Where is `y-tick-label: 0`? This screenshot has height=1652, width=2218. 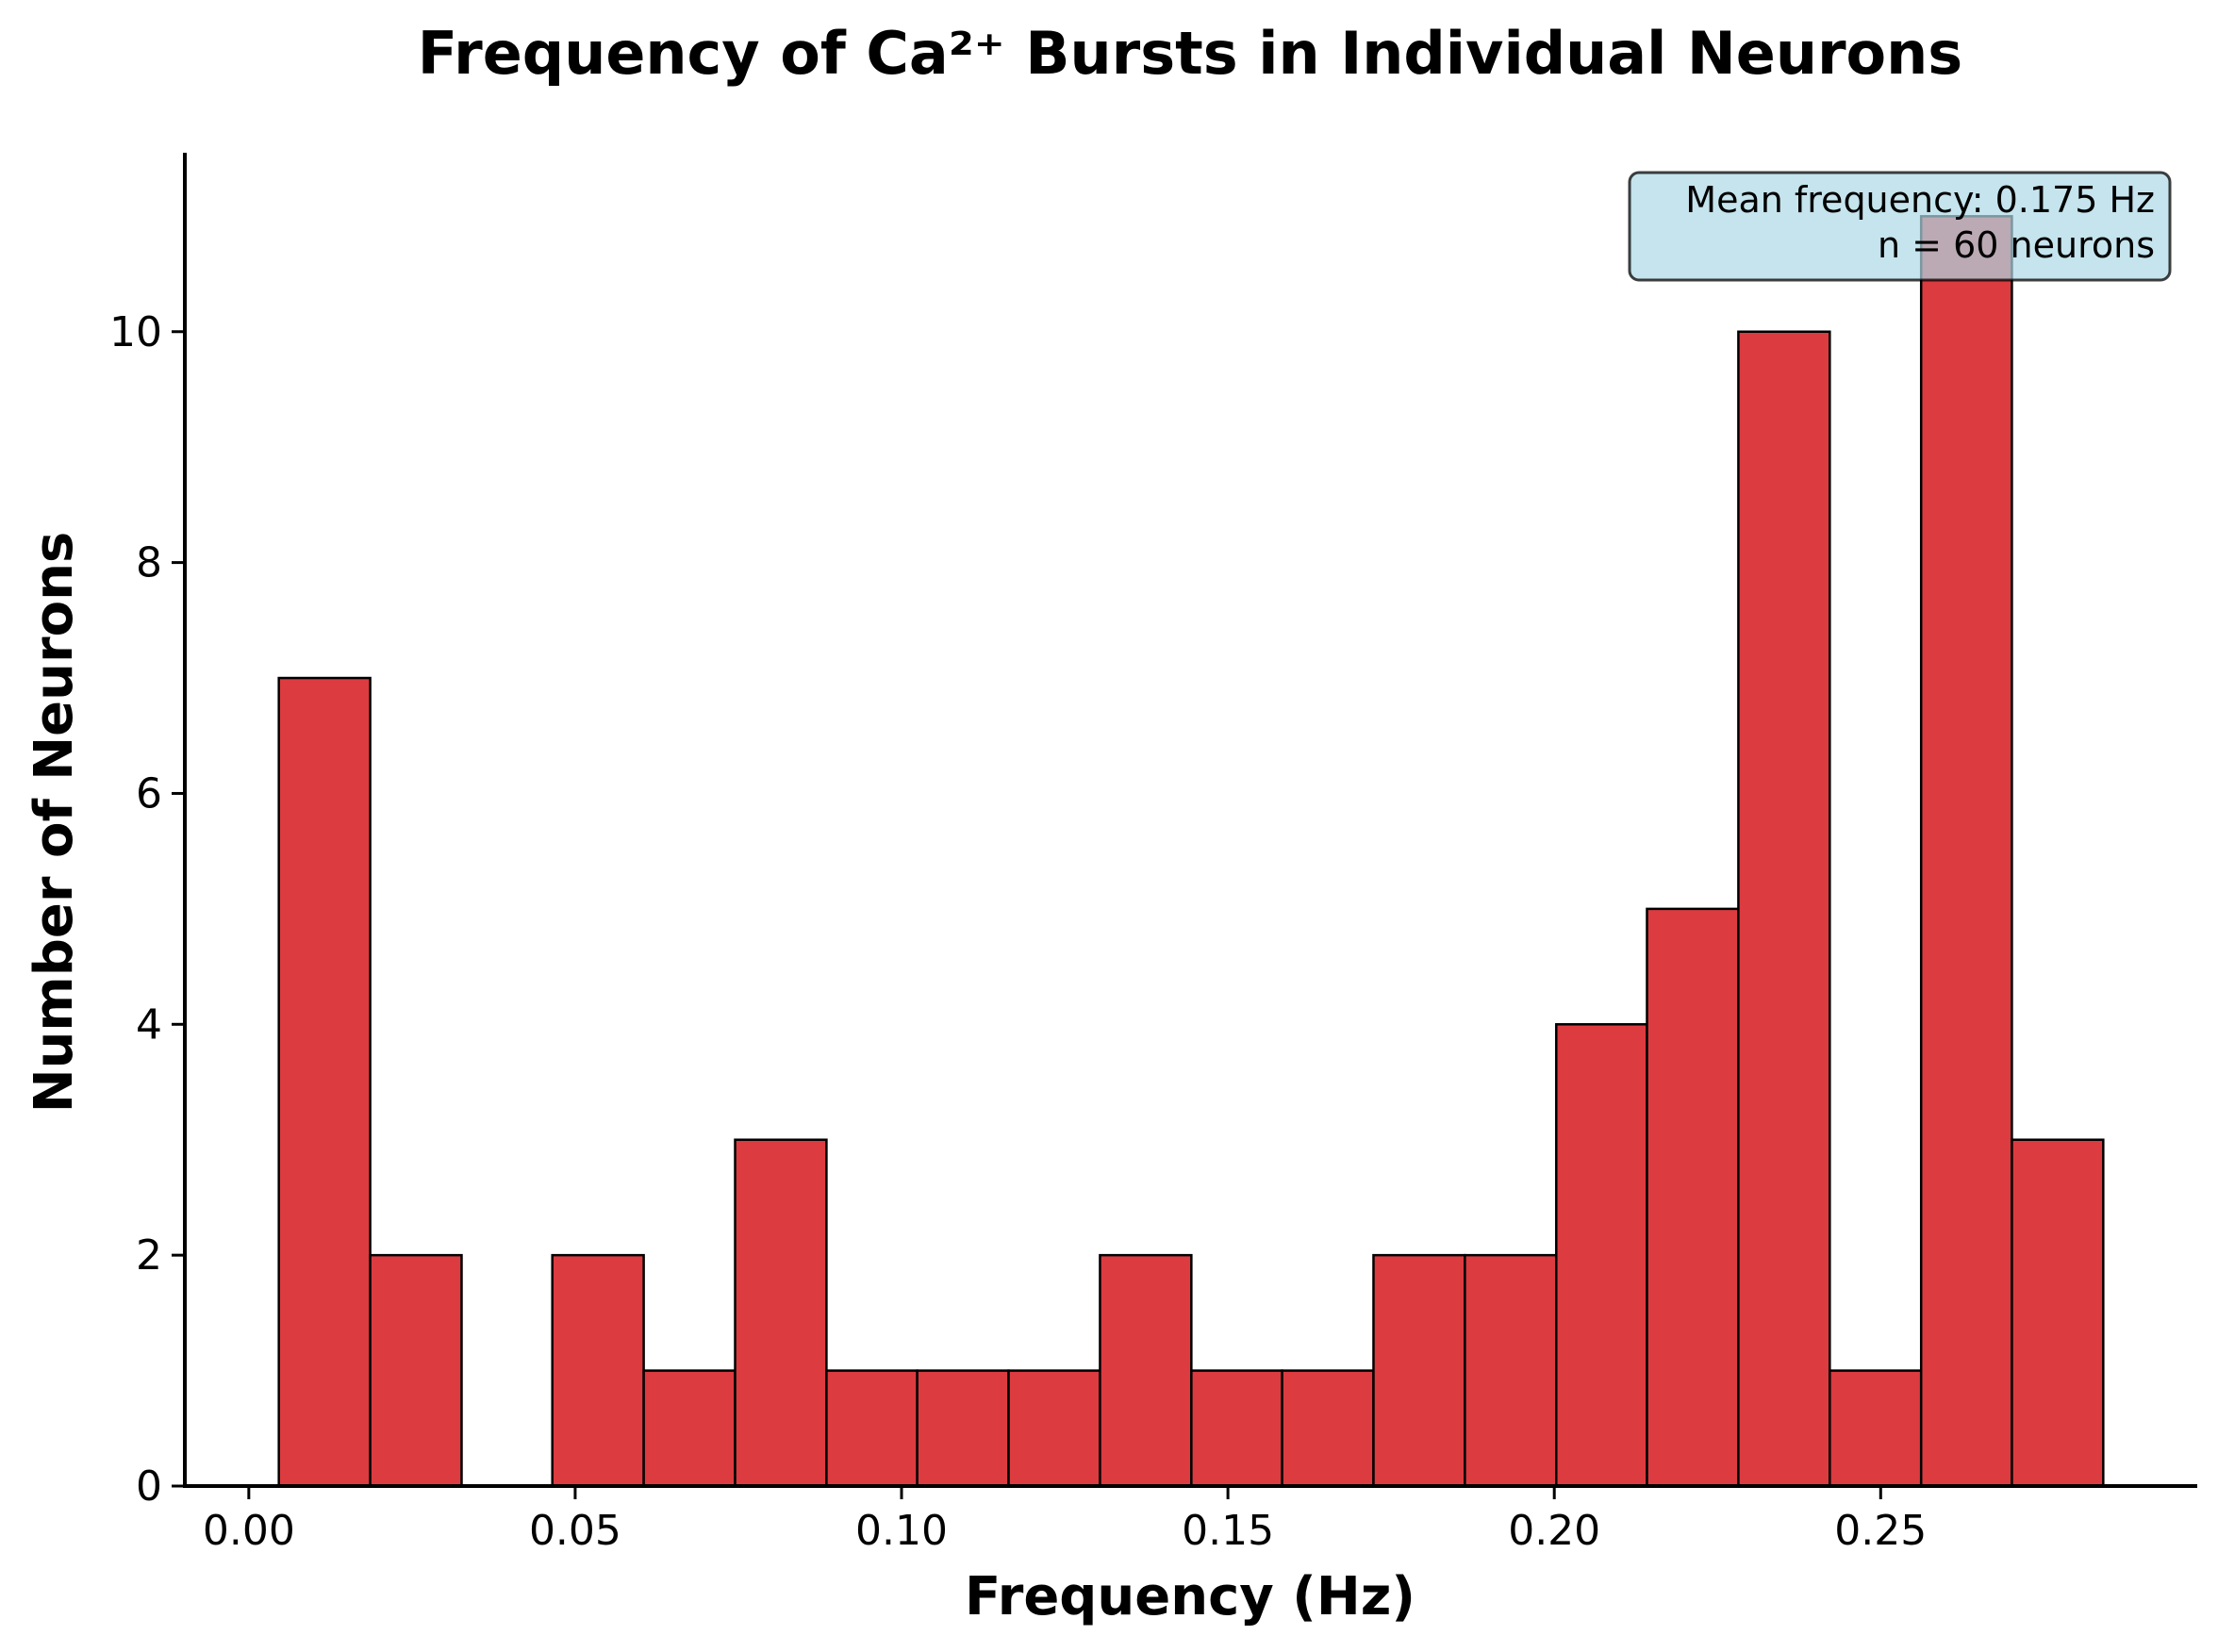
y-tick-label: 0 is located at coordinates (149, 1486).